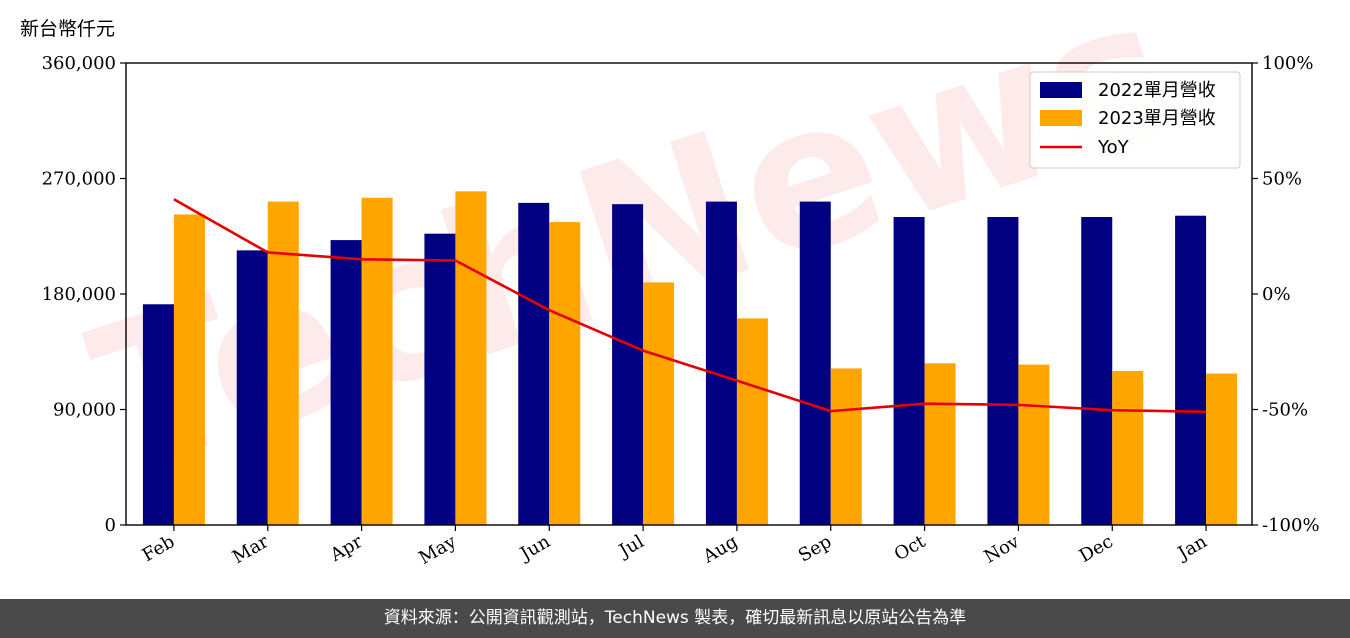 This screenshot has width=1350, height=638. What do you see at coordinates (1191, 370) in the screenshot?
I see `bar-2022-jan` at bounding box center [1191, 370].